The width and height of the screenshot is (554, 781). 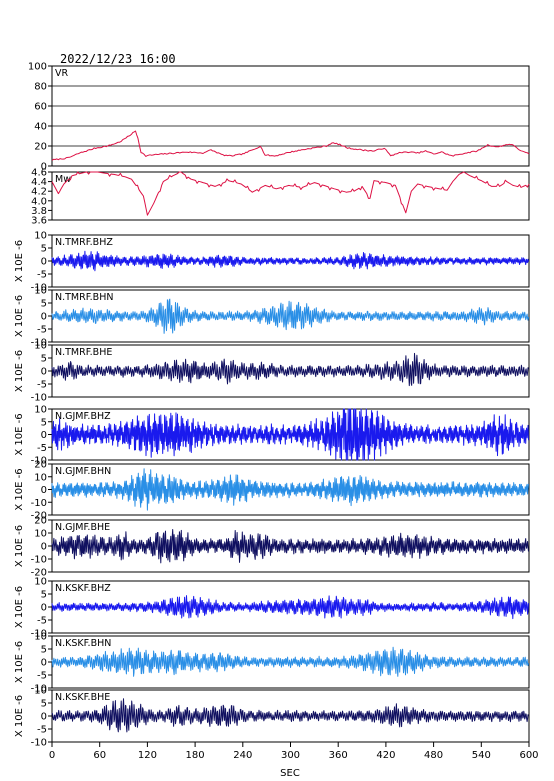 What do you see at coordinates (40, 127) in the screenshot?
I see `y-tick-label: 40` at bounding box center [40, 127].